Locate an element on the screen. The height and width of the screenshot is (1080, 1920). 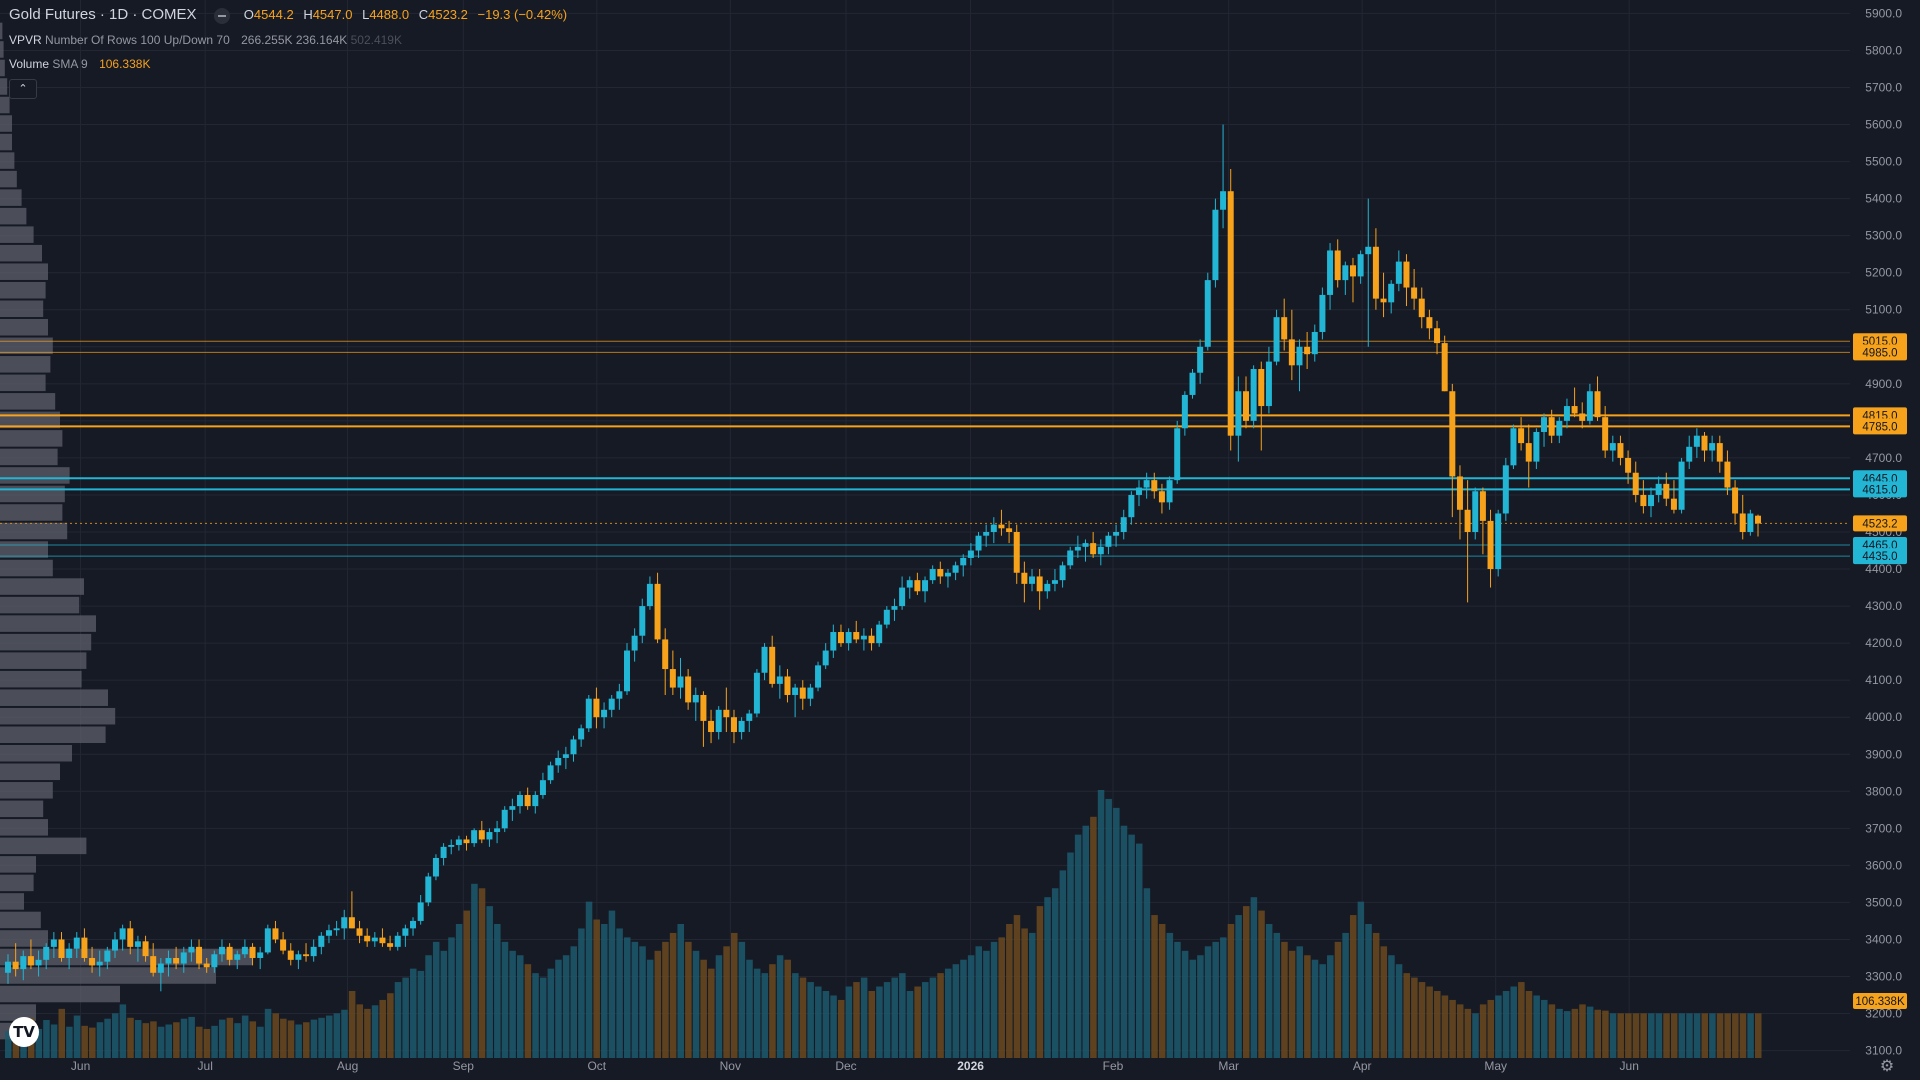
chevron-up-icon: ⌃ is located at coordinates (23, 89).